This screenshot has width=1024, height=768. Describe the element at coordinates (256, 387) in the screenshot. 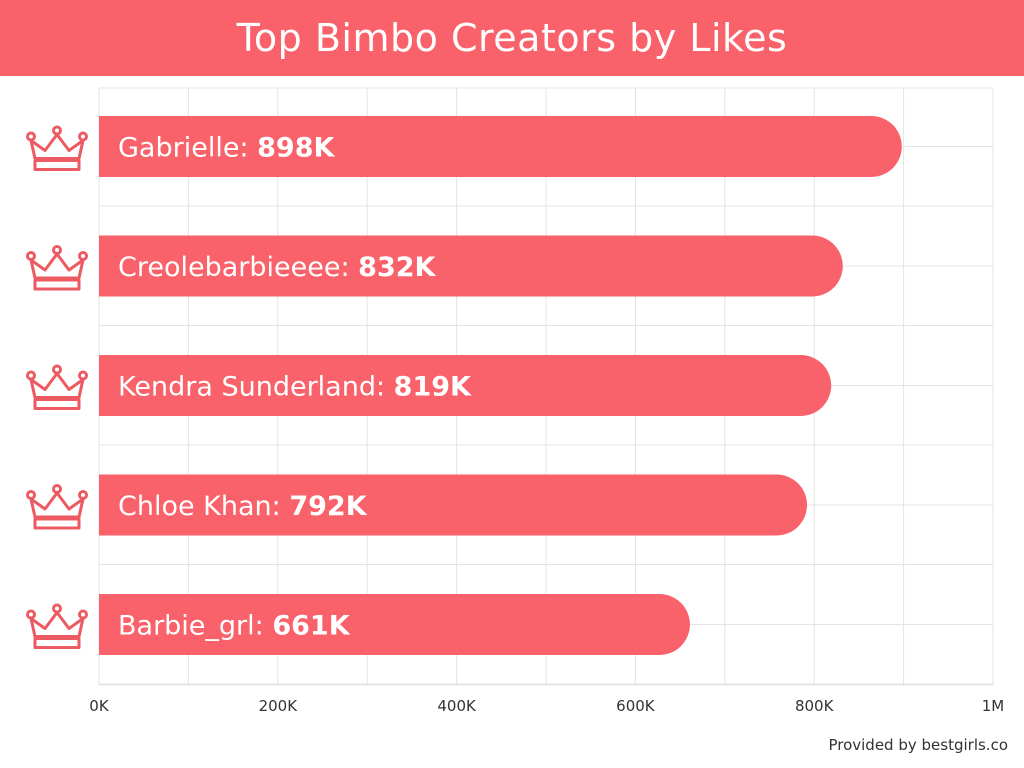

I see `category-label: Kendra Sunderland:` at that location.